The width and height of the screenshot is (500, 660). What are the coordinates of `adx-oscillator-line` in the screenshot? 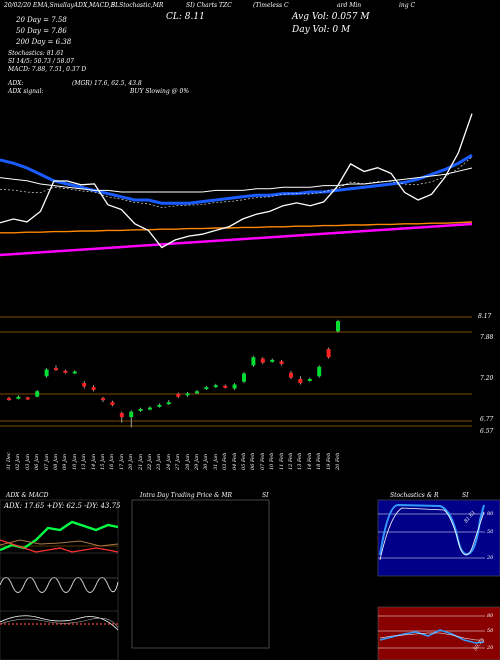 It's located at (59, 585).